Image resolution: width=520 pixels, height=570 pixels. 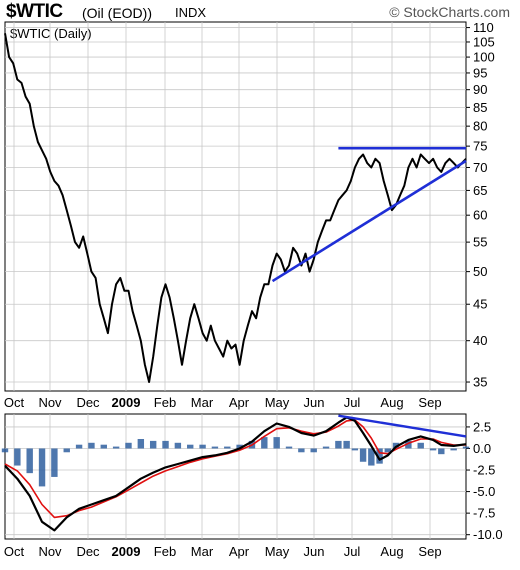 What do you see at coordinates (239, 551) in the screenshot?
I see `indicator-x-tick-label: Apr` at bounding box center [239, 551].